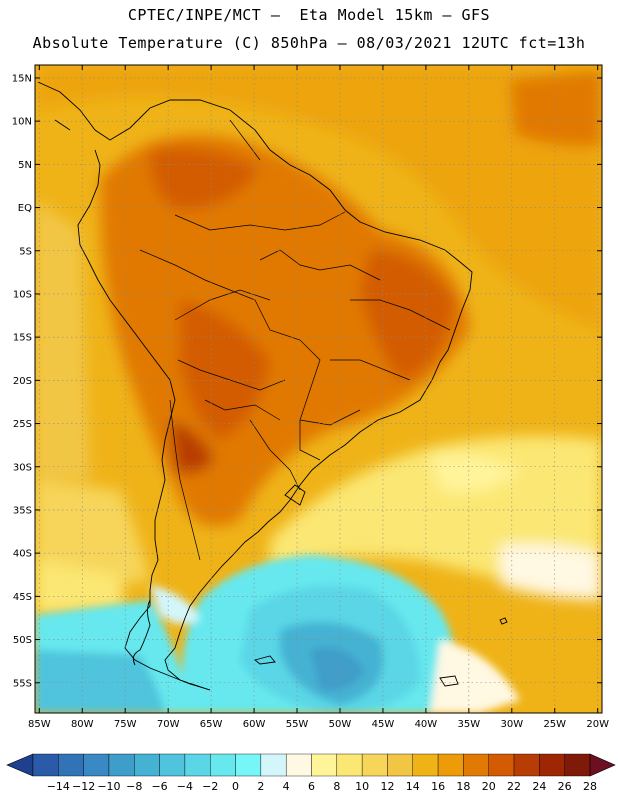 This screenshot has width=618, height=800. I want to click on colorbar-label: −4, so click(185, 786).